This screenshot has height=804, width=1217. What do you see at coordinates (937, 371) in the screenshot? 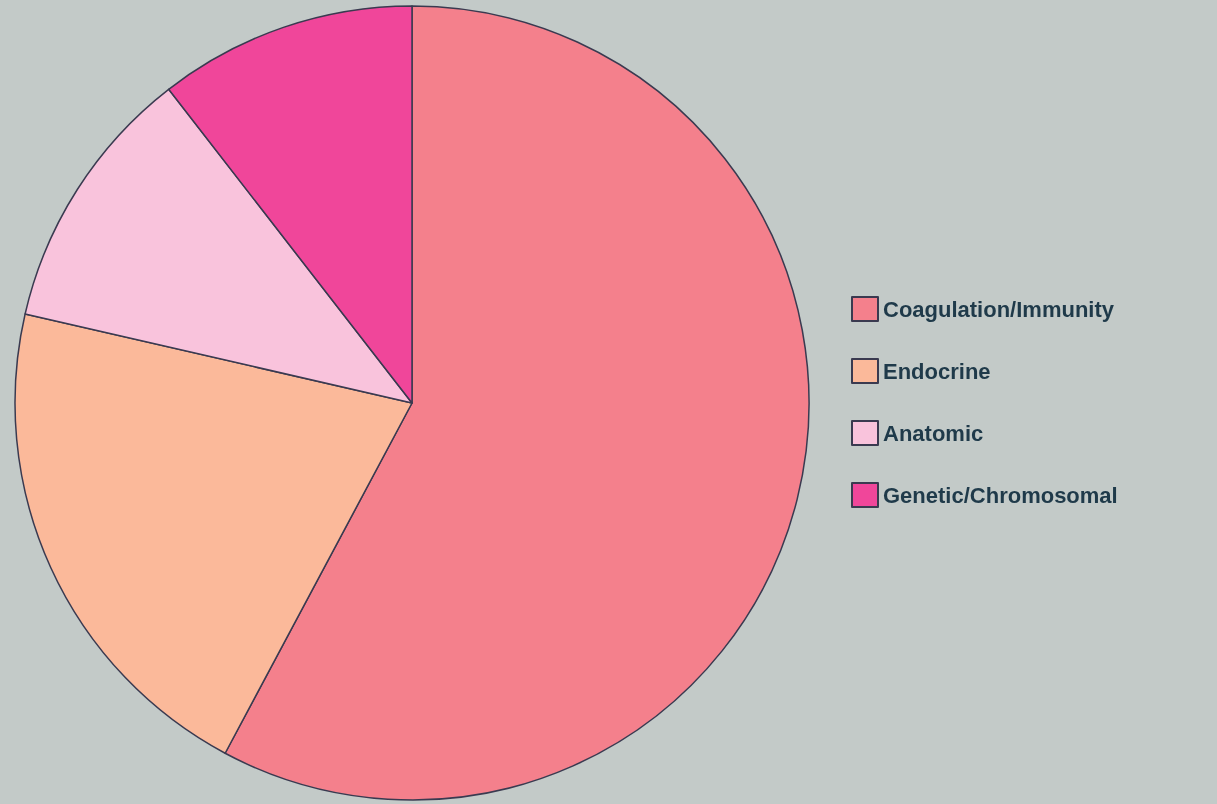
I see `legend-label: Endocrine` at bounding box center [937, 371].